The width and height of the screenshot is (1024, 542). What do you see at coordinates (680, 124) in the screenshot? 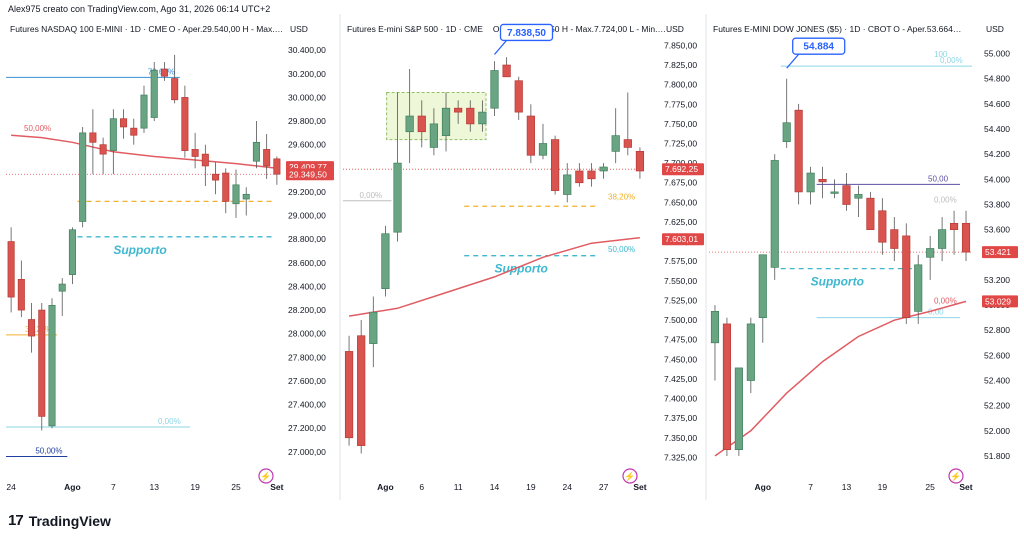
I see `y-tick-label: 7.750,00` at bounding box center [680, 124].